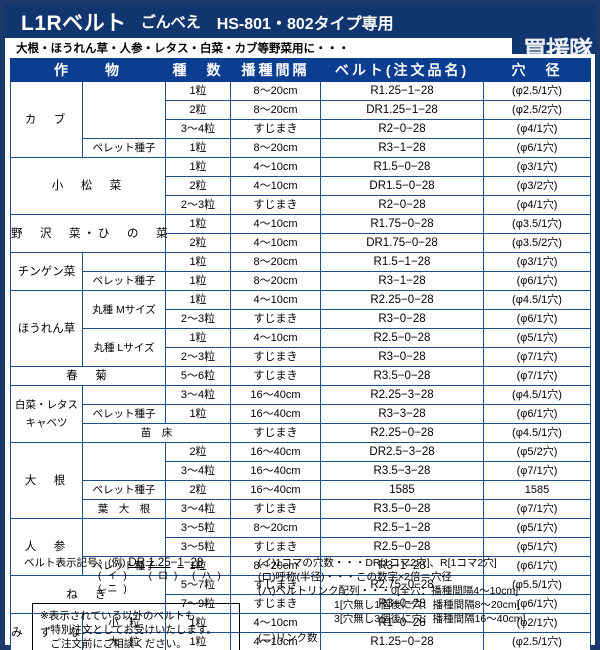  I want to click on cell-variety: 小 粒, so click(124, 623).